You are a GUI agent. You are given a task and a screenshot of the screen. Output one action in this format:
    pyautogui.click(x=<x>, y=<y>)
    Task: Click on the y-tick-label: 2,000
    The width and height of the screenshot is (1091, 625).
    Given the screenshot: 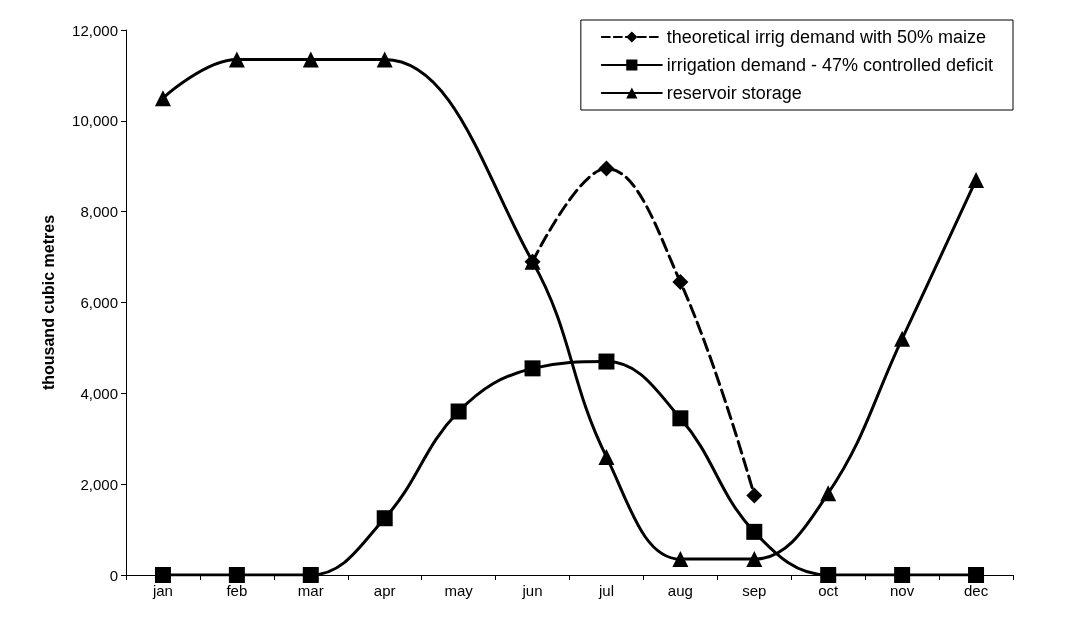 What is the action you would take?
    pyautogui.click(x=99, y=484)
    